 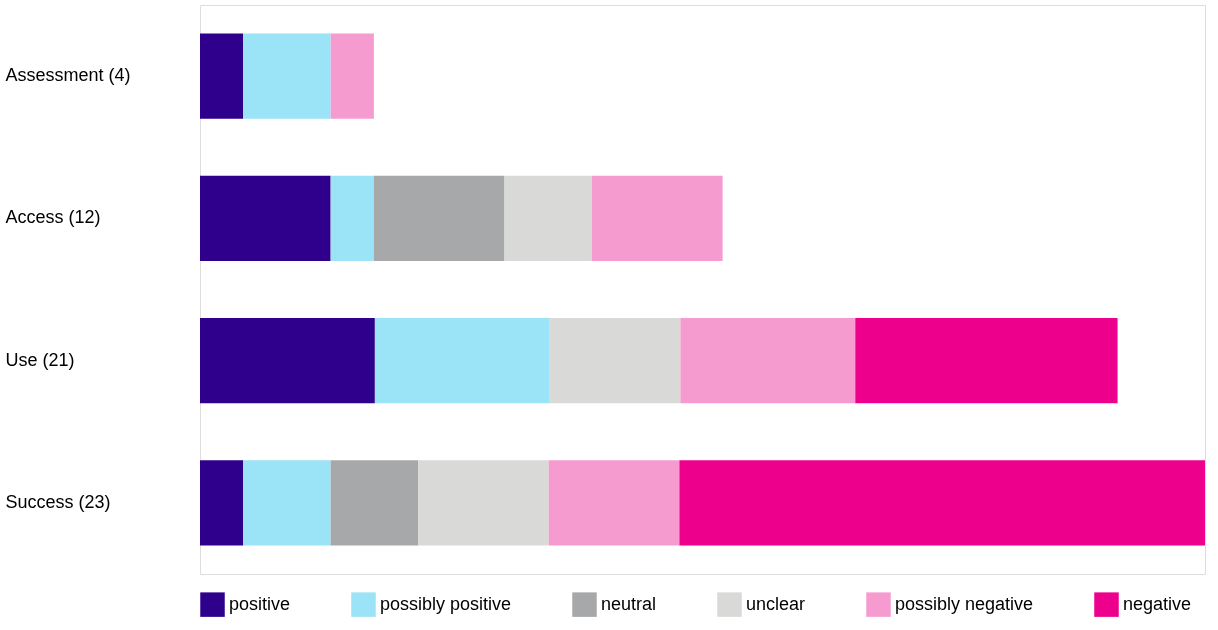 I want to click on y-tick-label: Access (12), so click(x=53, y=217).